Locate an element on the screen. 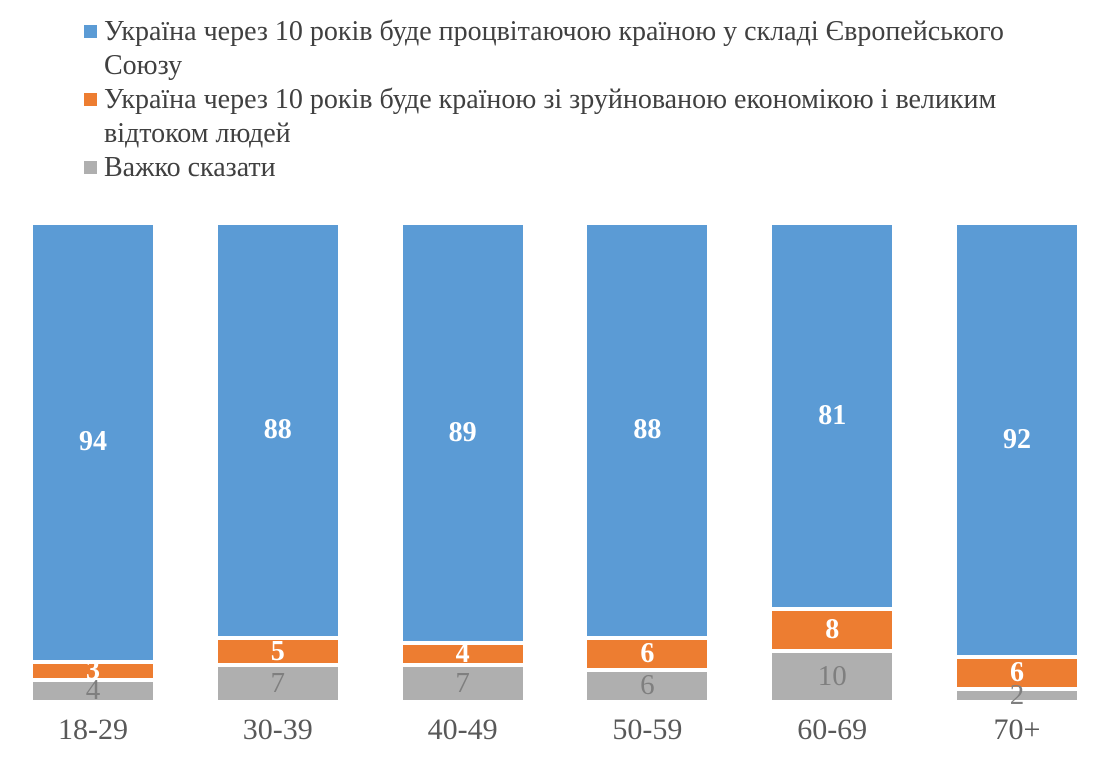 This screenshot has width=1104, height=782. segment-value-label: 92 is located at coordinates (1016, 439).